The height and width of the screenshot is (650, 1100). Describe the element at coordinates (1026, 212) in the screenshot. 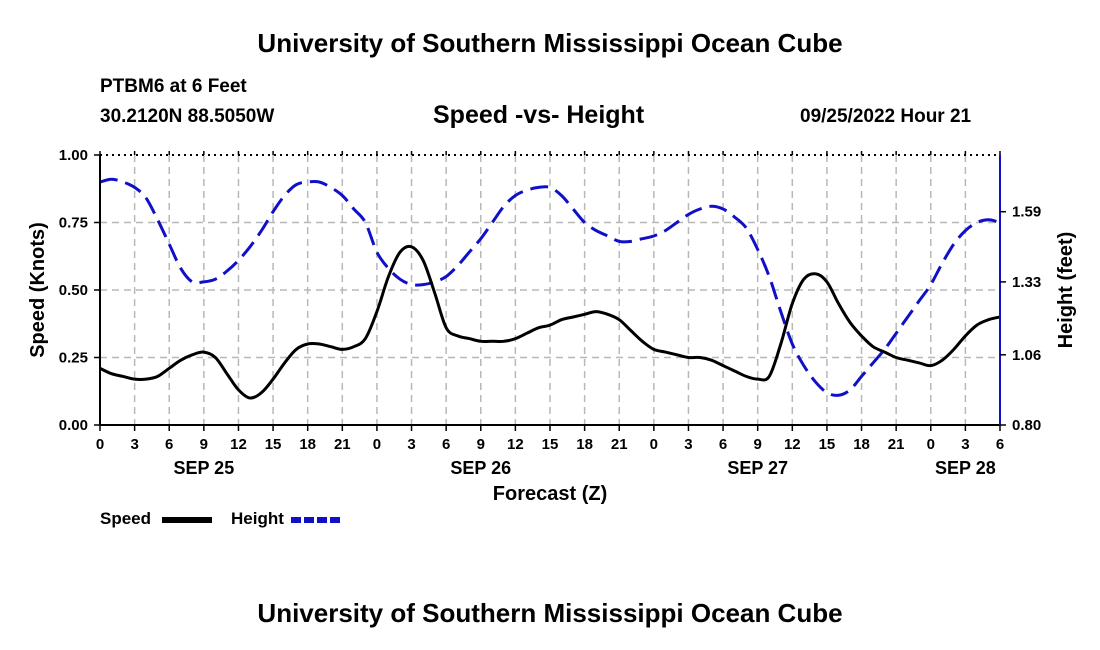

I see `y2-tick-label: 1.59` at that location.